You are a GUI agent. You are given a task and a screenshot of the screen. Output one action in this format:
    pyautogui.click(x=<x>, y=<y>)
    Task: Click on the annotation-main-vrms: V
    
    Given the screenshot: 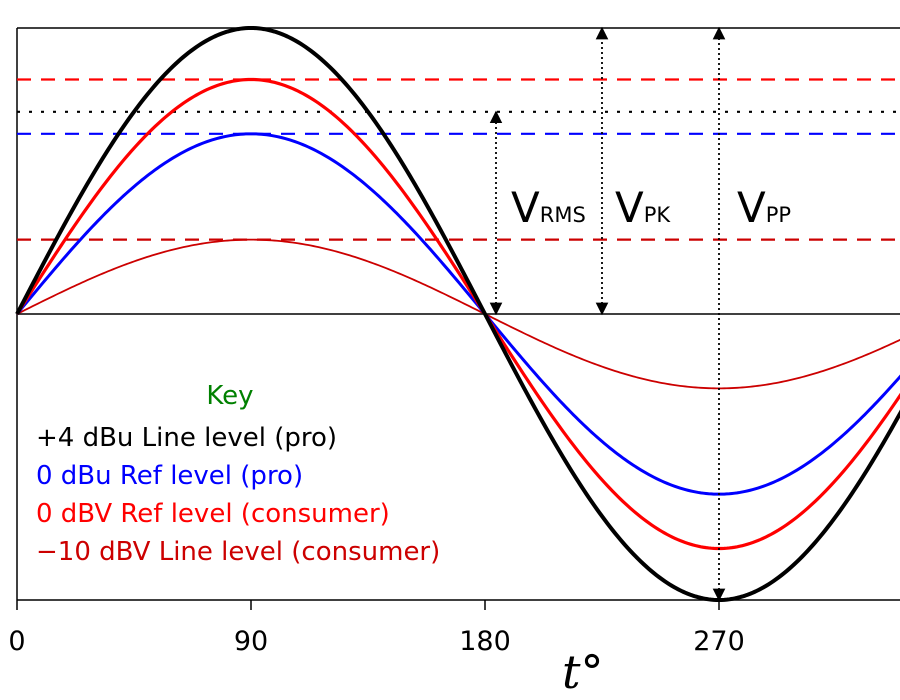 What is the action you would take?
    pyautogui.click(x=525, y=207)
    